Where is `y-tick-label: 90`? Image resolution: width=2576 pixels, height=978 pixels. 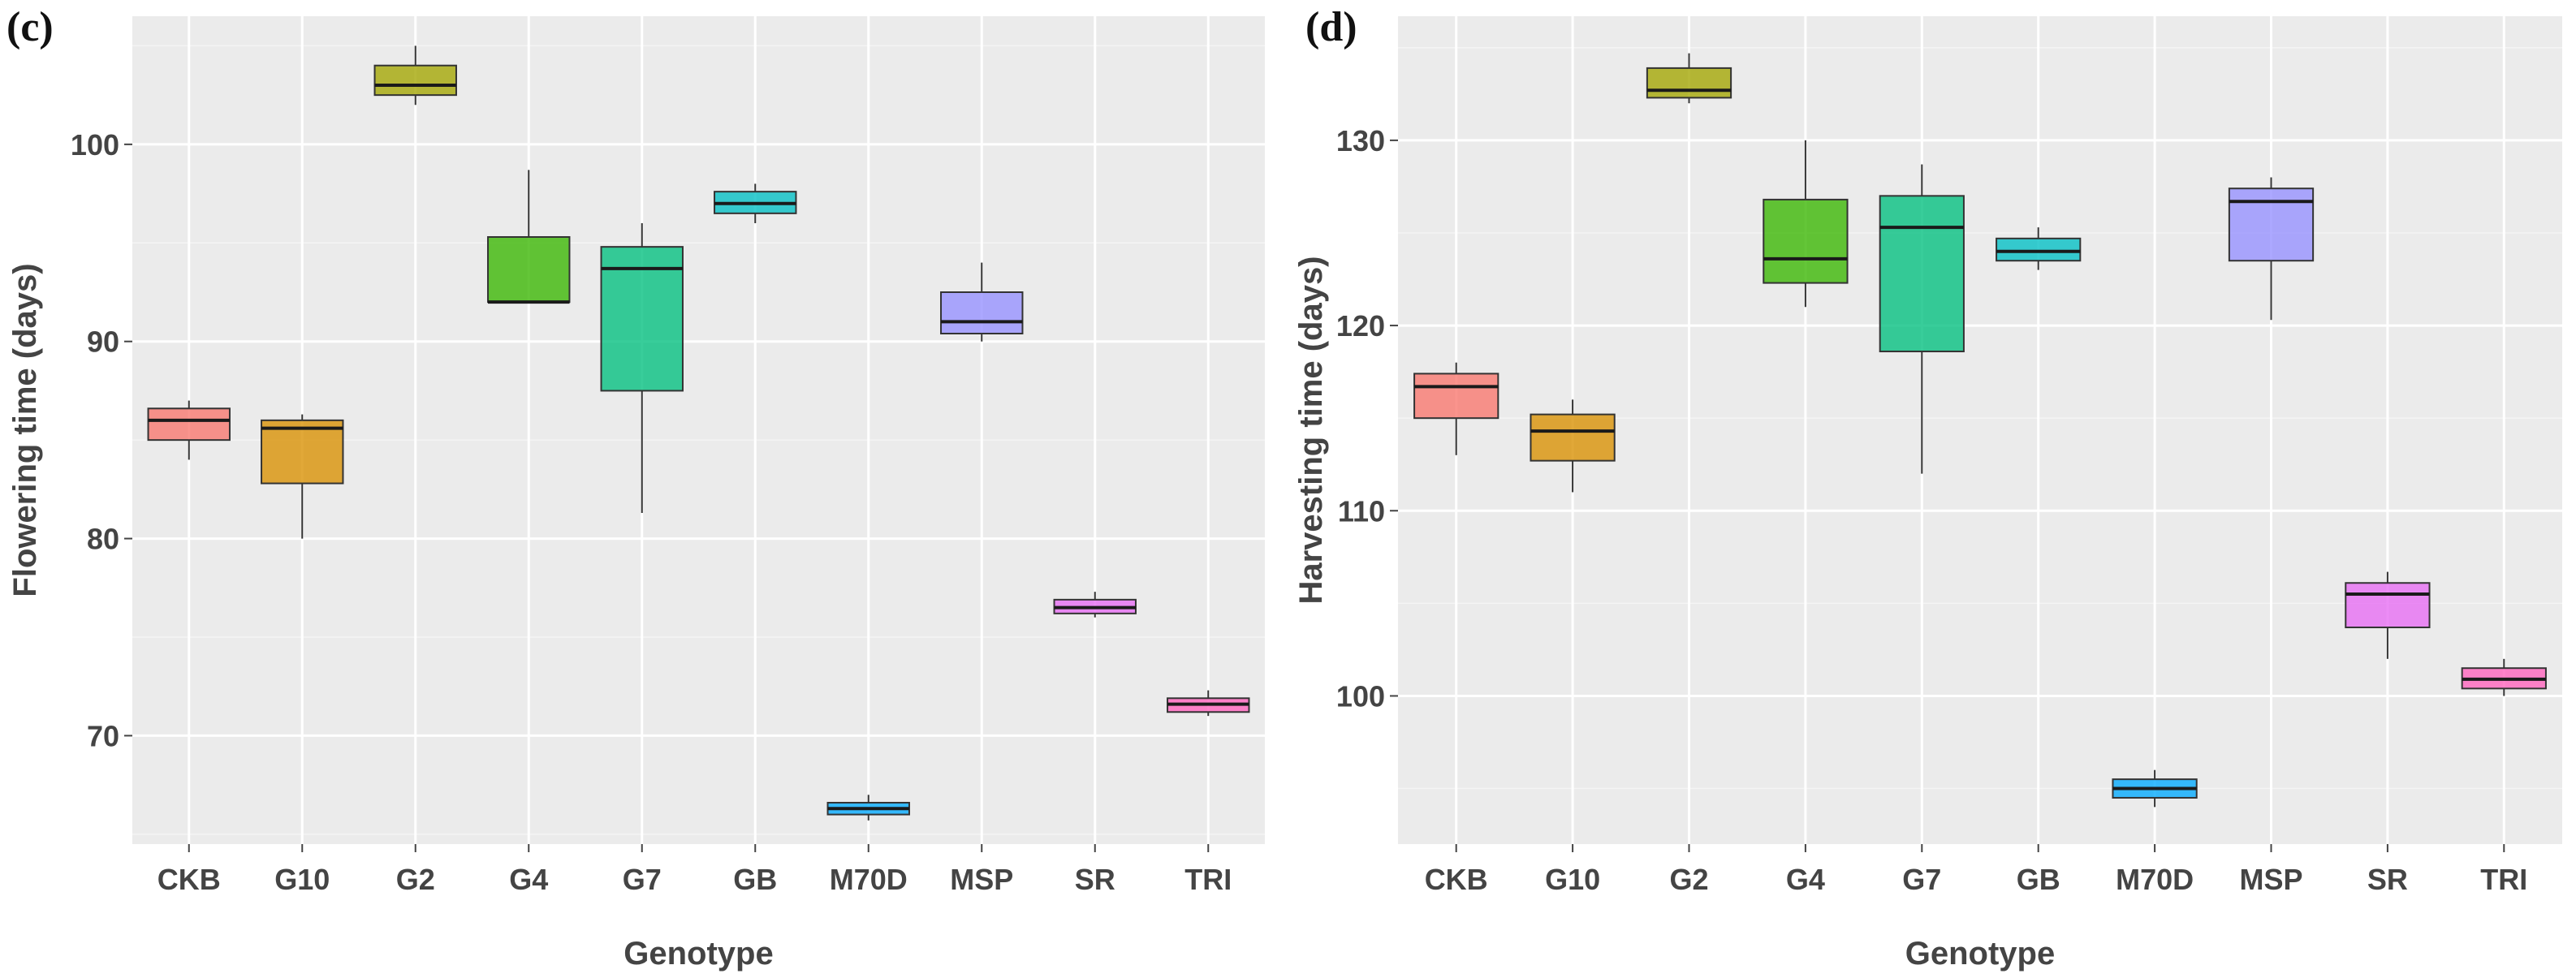
y-tick-label: 90 is located at coordinates (103, 342).